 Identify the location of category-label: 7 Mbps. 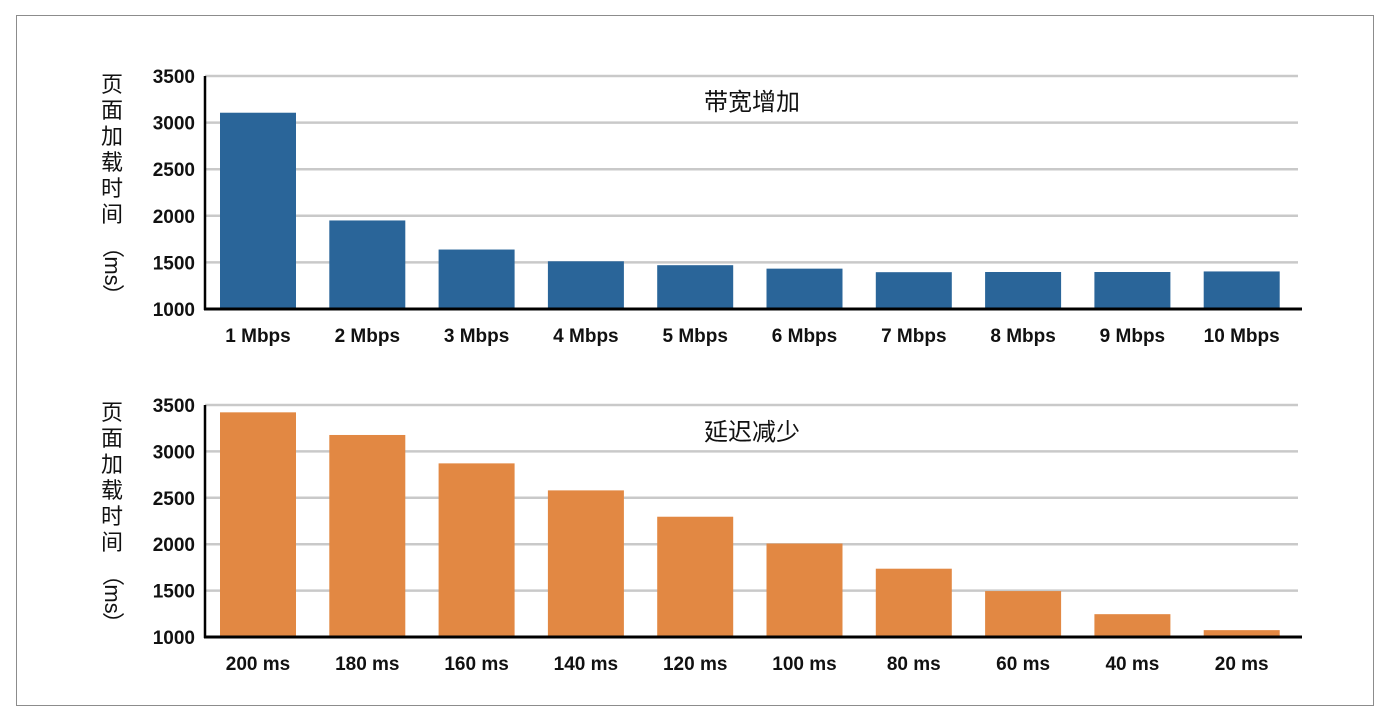
(913, 336).